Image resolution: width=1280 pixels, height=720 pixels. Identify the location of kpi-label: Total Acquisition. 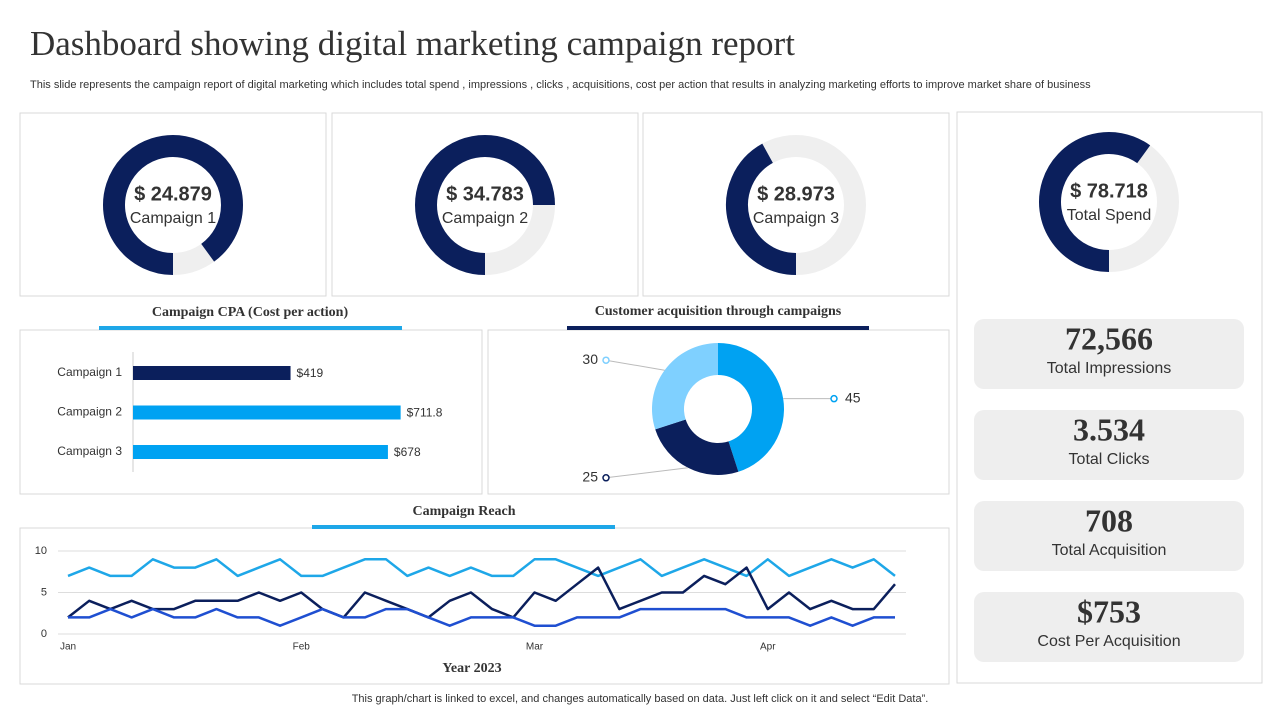
(1109, 550).